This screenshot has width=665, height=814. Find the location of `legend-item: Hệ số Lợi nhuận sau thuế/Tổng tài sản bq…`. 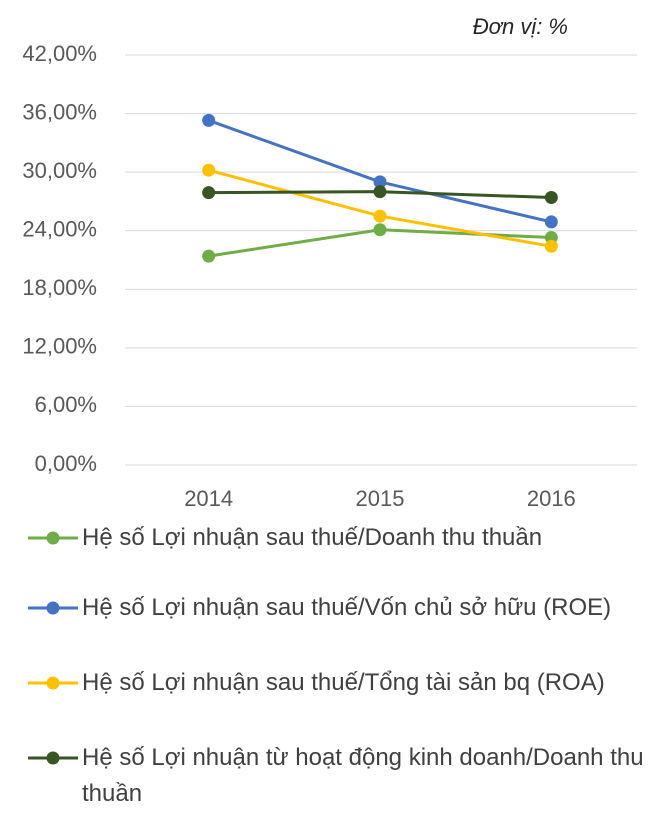

legend-item: Hệ số Lợi nhuận sau thuế/Tổng tài sản bq… is located at coordinates (332, 683).